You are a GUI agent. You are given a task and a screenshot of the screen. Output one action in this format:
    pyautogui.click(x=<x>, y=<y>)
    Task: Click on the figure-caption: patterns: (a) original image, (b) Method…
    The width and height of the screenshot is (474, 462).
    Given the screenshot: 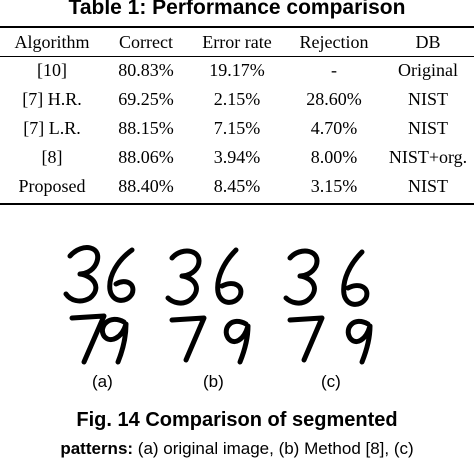 What is the action you would take?
    pyautogui.click(x=237, y=449)
    